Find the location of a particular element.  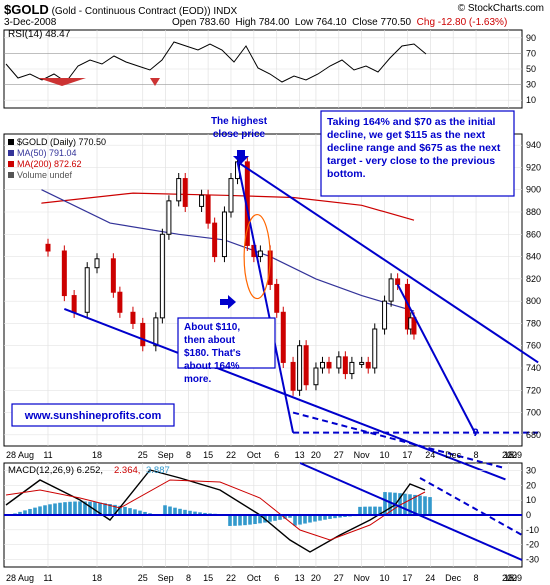

open-value: Open 783.60 is located at coordinates (201, 22).